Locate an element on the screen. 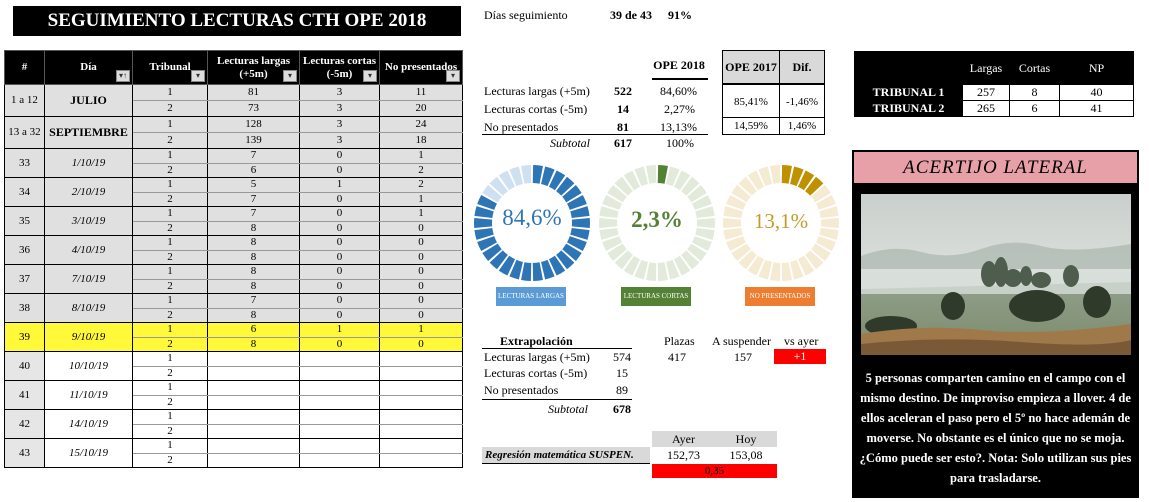  row-index-cell: 13 a 32 is located at coordinates (24, 132).